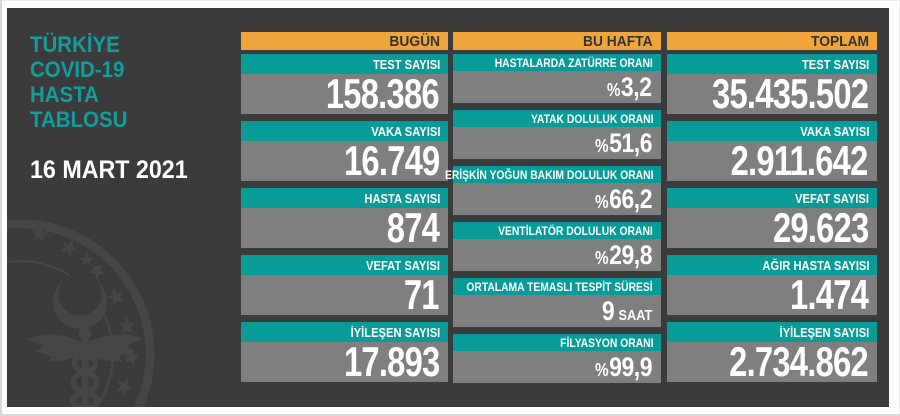  I want to click on stat-value: %29,8, so click(557, 255).